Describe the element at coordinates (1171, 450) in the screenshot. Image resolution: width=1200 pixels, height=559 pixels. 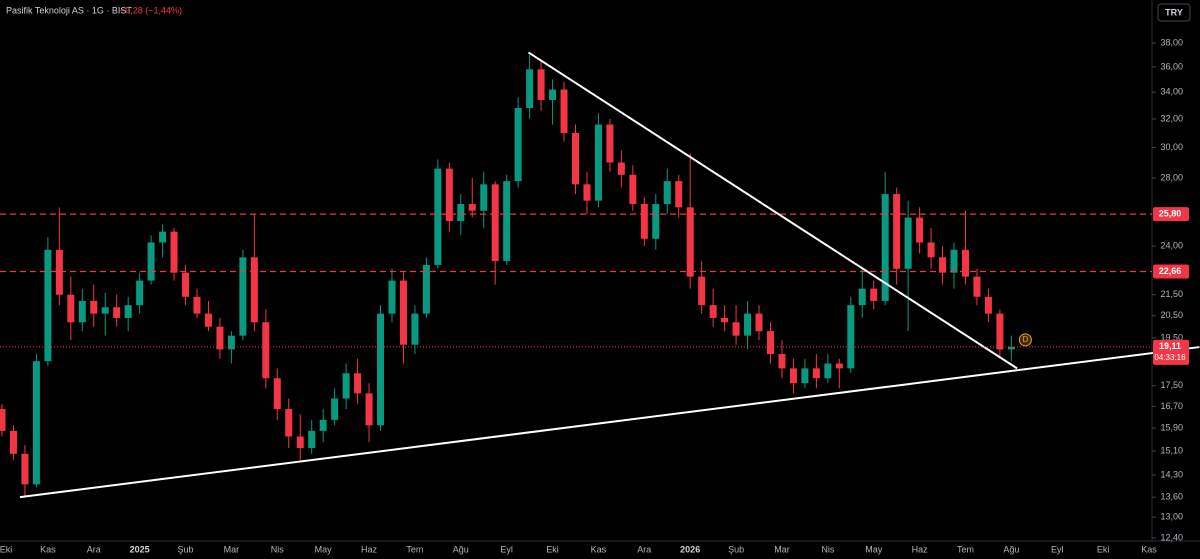
I see `y-tick-label: 15,10` at that location.